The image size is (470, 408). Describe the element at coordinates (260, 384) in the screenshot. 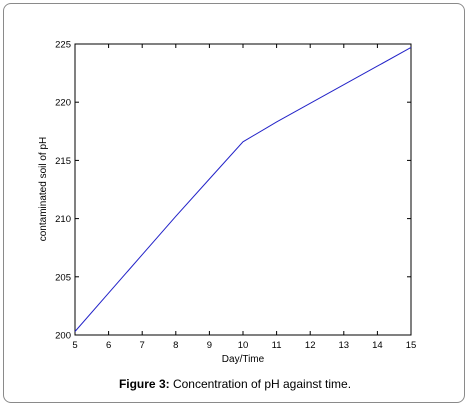

I see `figure-caption-text: Concentration of pH against time.` at that location.